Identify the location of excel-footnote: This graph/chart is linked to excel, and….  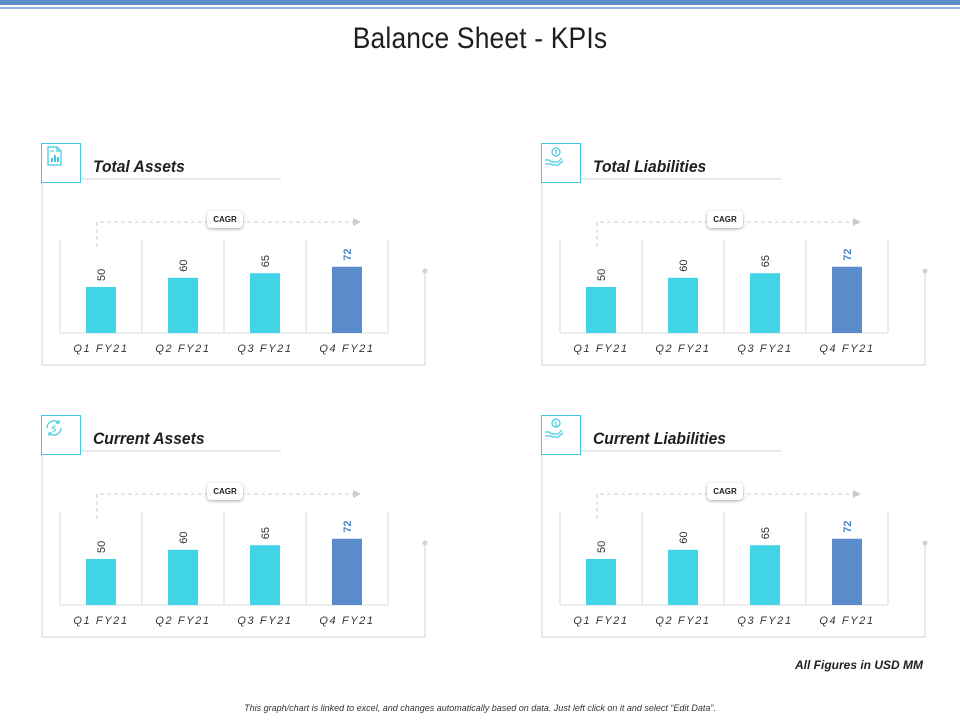
(480, 708).